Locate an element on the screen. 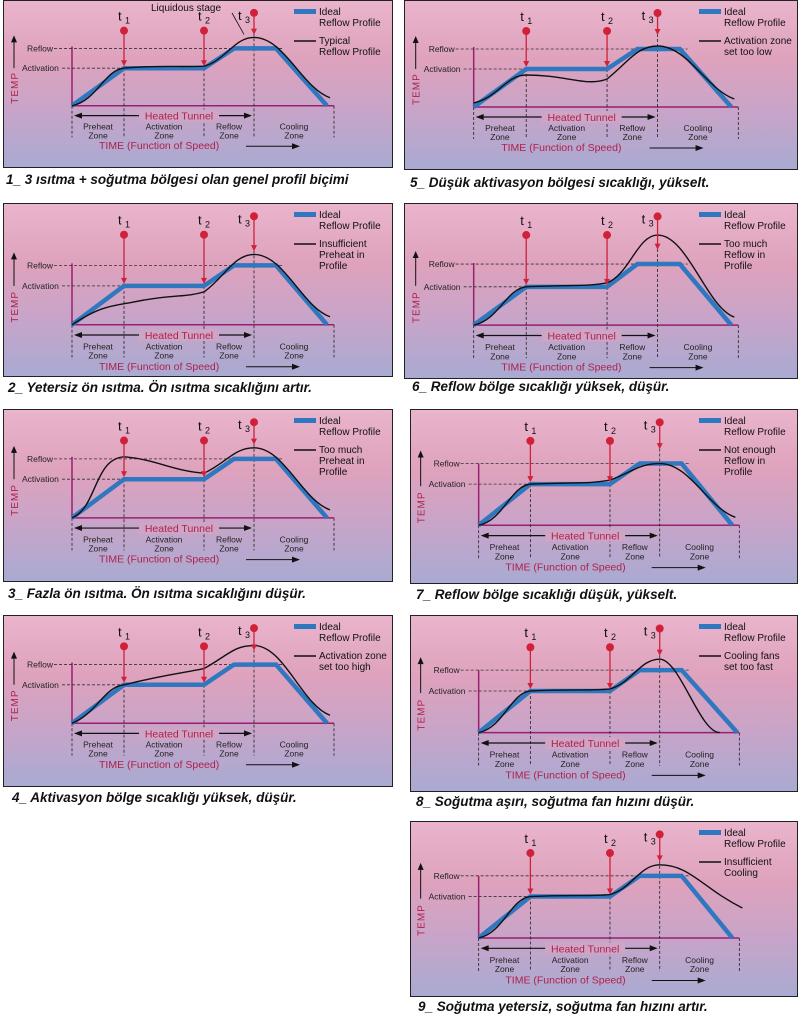 The width and height of the screenshot is (803, 1018). legend-actual-text: Profile is located at coordinates (333, 472).